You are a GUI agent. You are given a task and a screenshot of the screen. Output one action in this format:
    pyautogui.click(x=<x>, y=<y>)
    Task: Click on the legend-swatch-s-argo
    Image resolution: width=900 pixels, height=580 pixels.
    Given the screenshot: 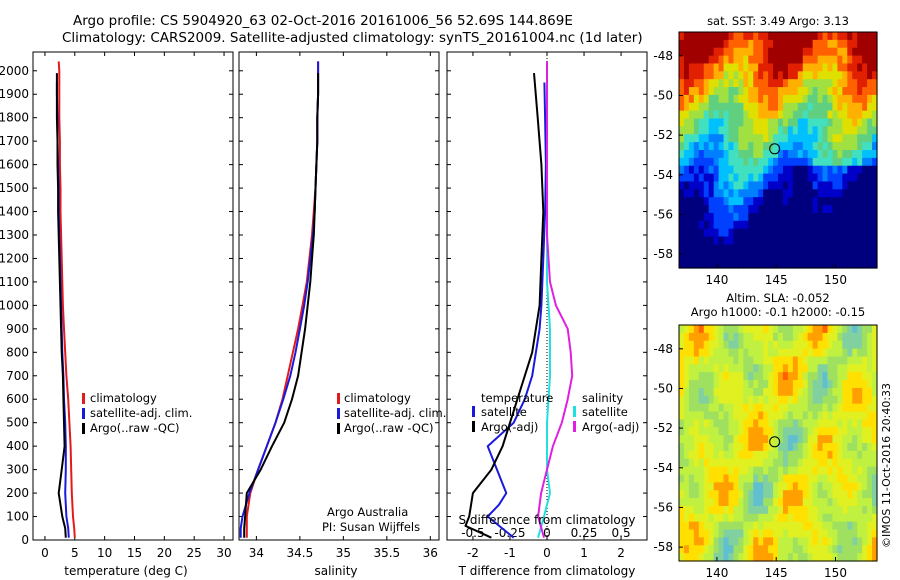 What is the action you would take?
    pyautogui.click(x=574, y=426)
    